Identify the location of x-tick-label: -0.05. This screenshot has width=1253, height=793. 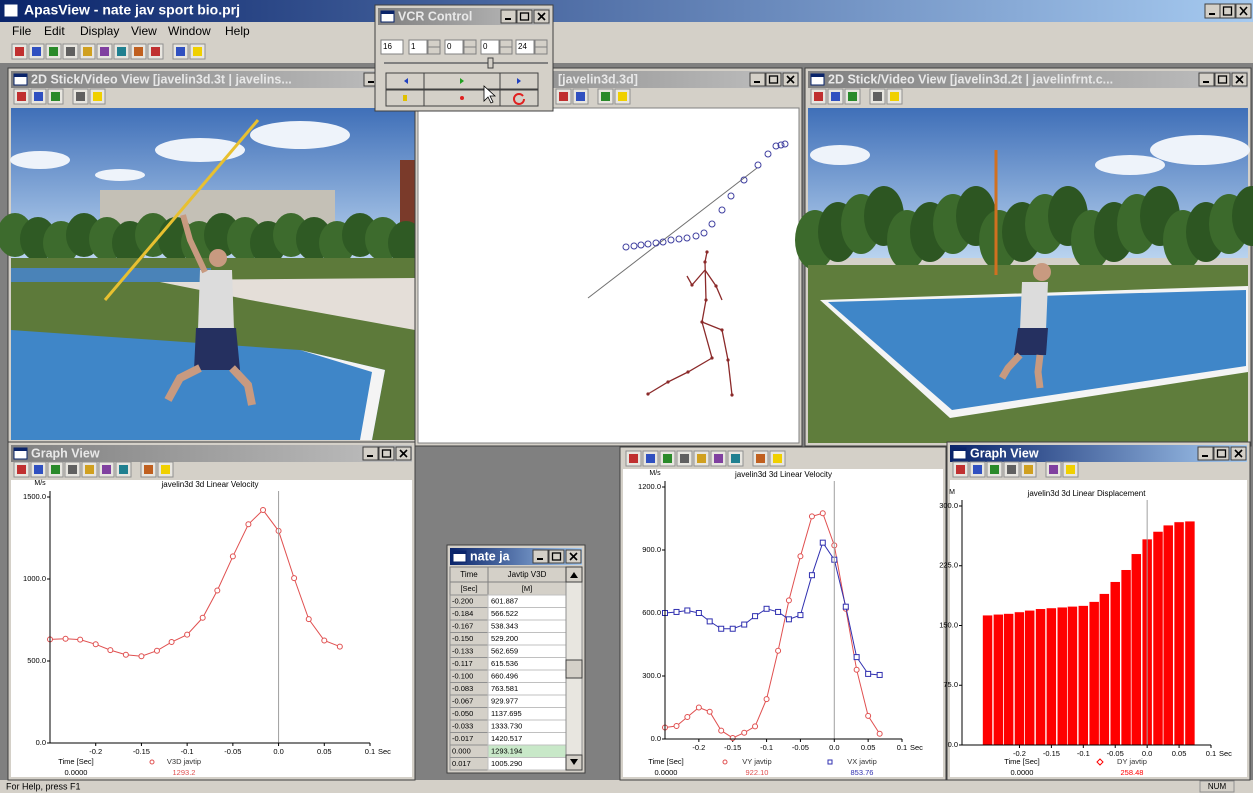
(232, 751).